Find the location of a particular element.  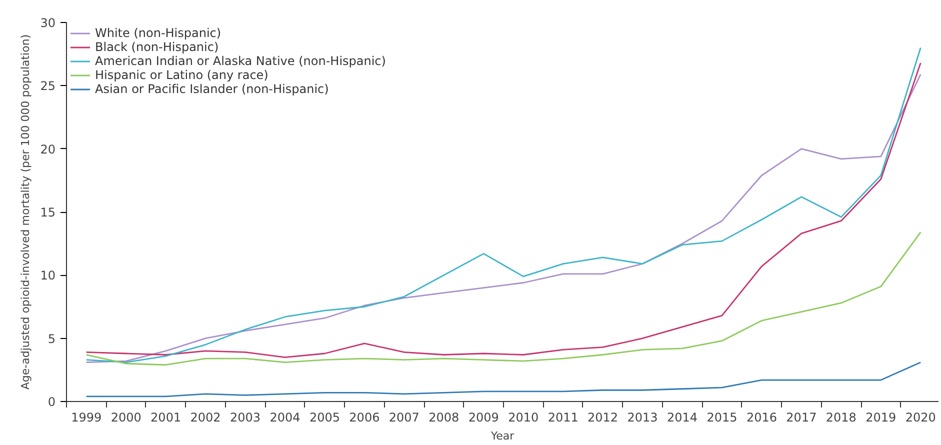

x-tick-label: 2009 is located at coordinates (483, 417).